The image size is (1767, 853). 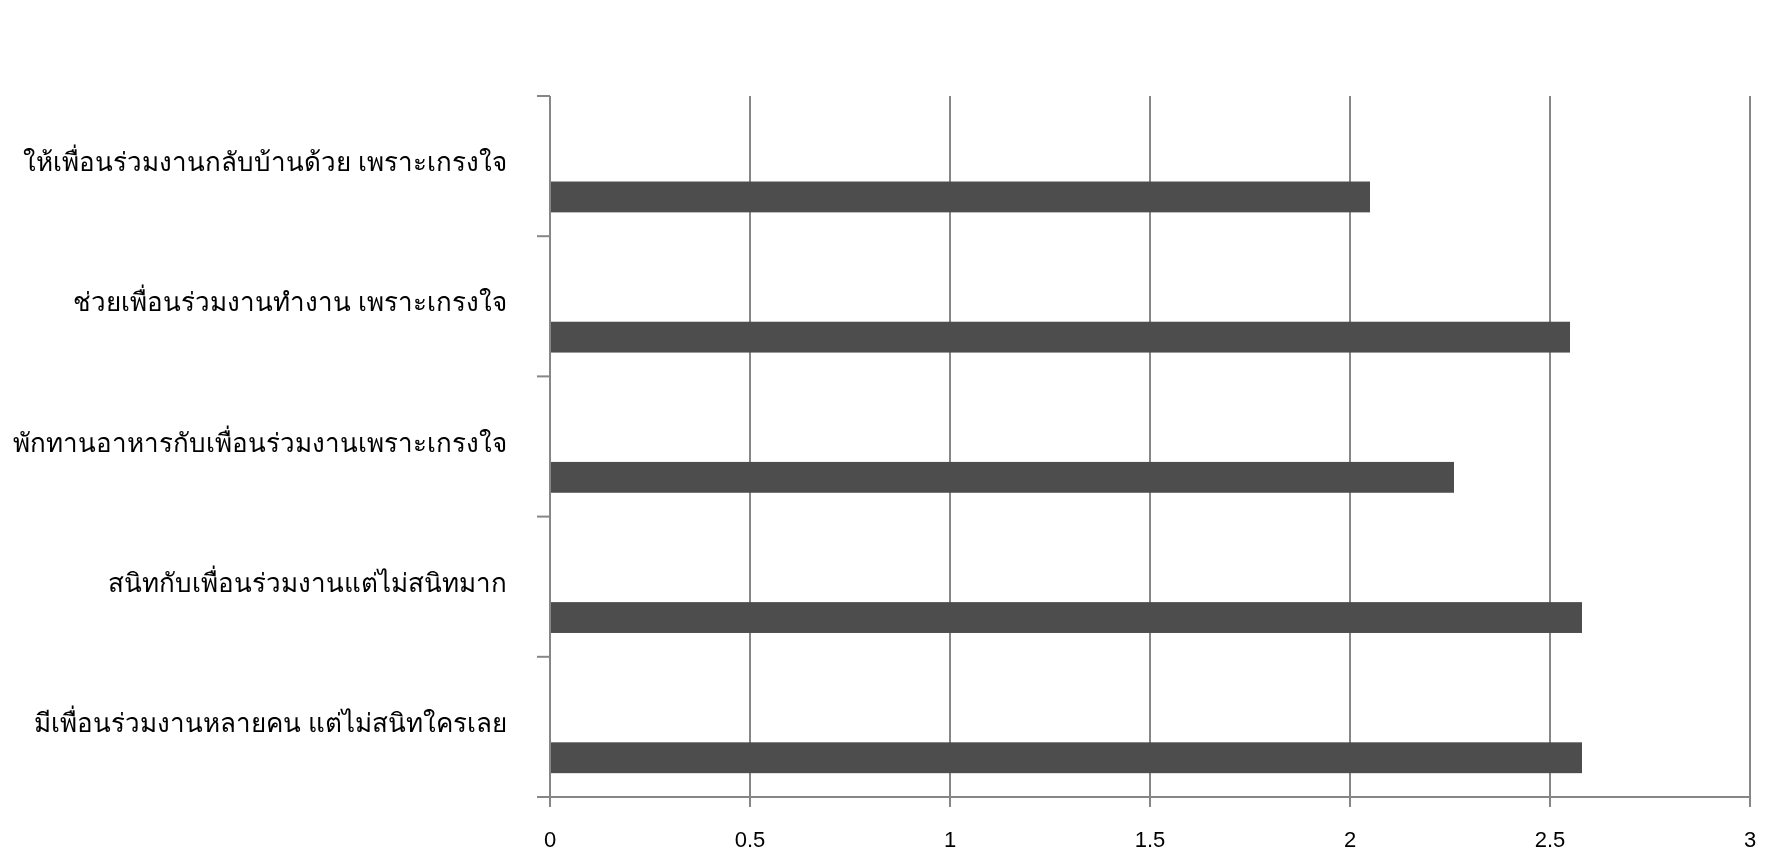 What do you see at coordinates (260, 441) in the screenshot?
I see `y-tick-label: พักทานอาหารกับเพื่อนร่วมงานเพราะเกรงใจ` at bounding box center [260, 441].